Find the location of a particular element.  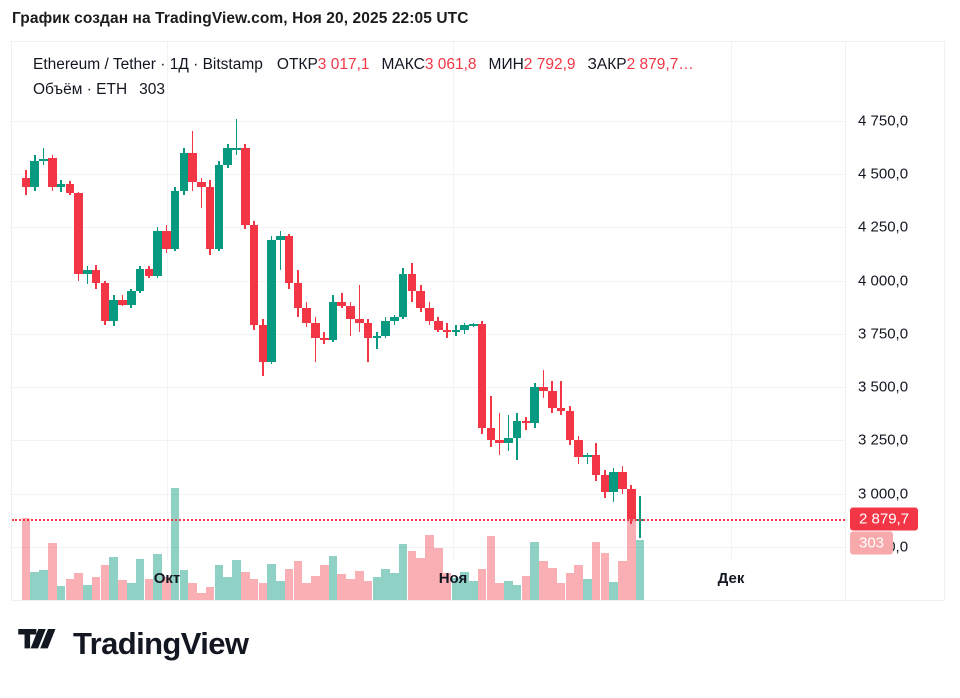

time-tick-label: Ноя is located at coordinates (453, 578).